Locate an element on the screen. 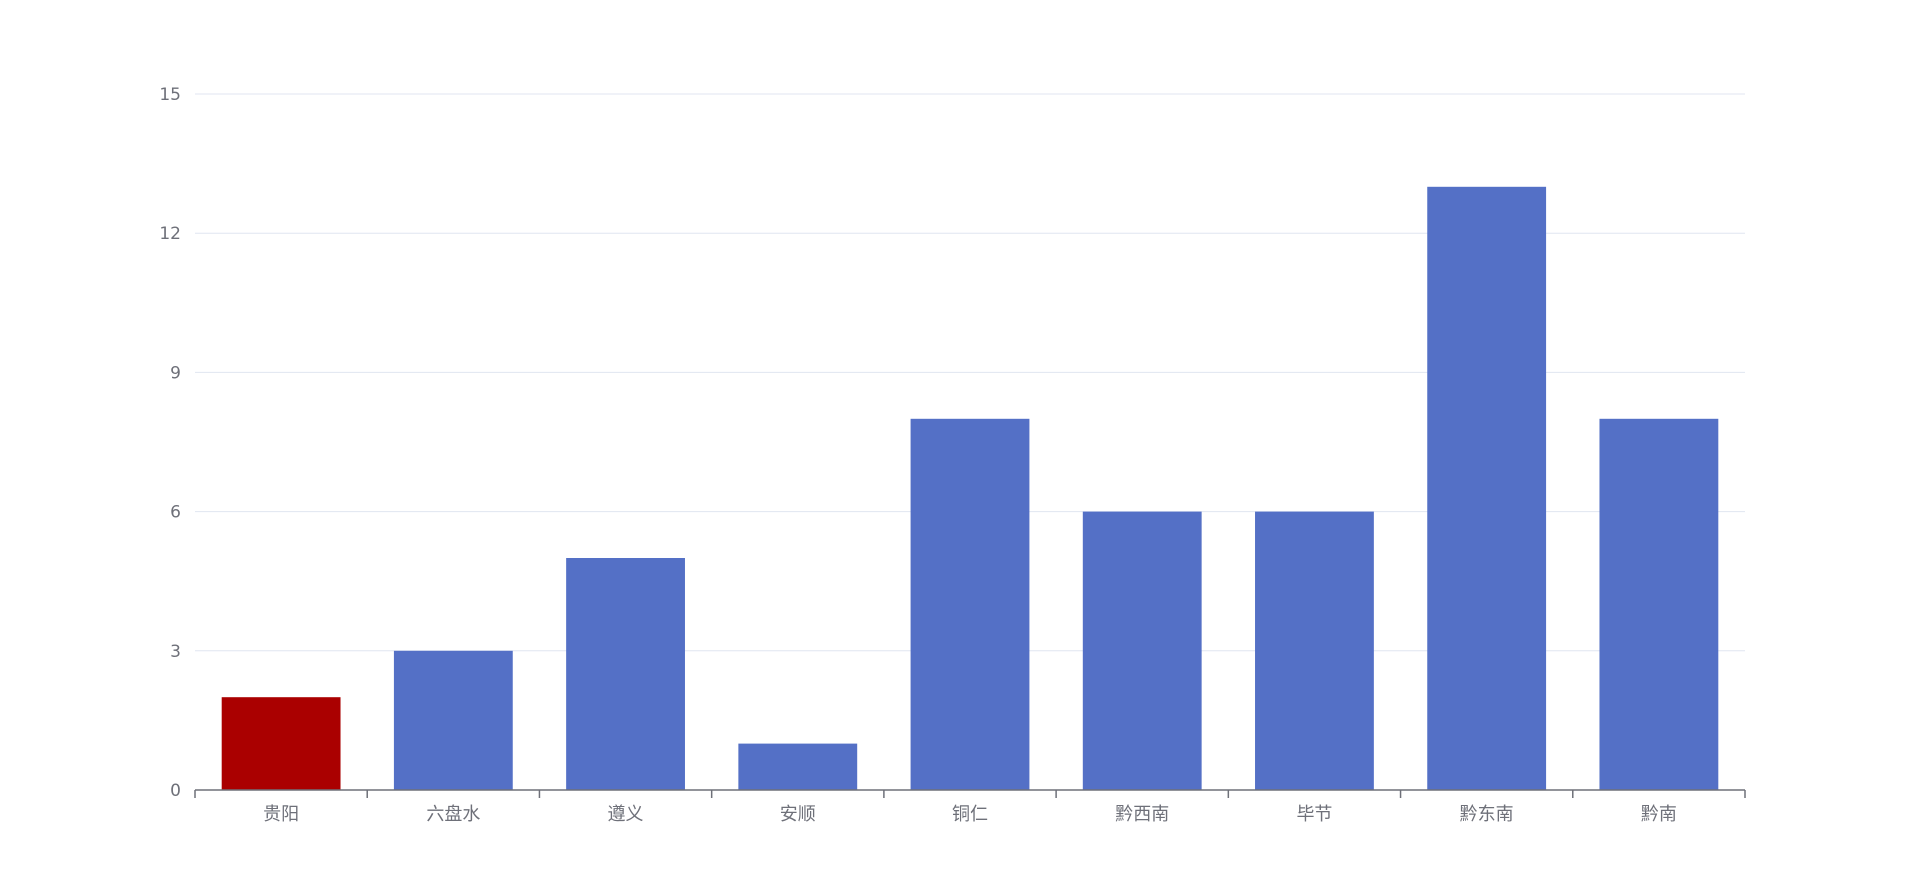 This screenshot has width=1920, height=892. x-tick-label: 铜仁 is located at coordinates (970, 814).